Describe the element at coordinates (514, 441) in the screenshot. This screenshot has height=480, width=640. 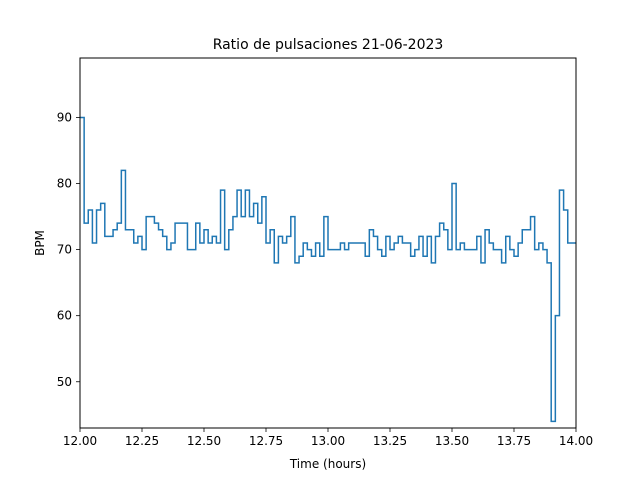
I see `x-tick-label: 13.75` at that location.